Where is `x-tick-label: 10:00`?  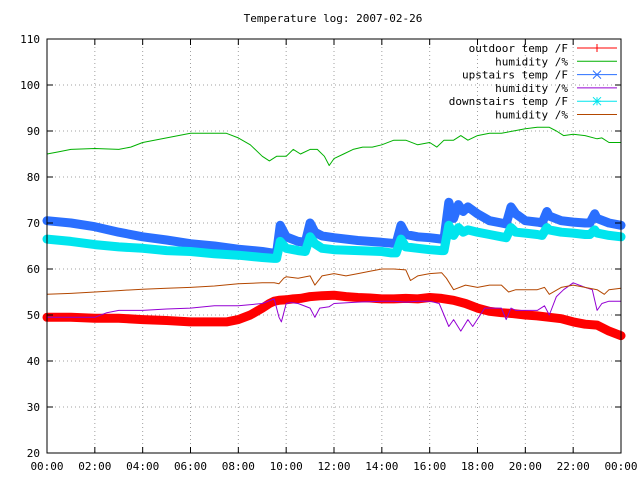
x-tick-label: 10:00 is located at coordinates (286, 466).